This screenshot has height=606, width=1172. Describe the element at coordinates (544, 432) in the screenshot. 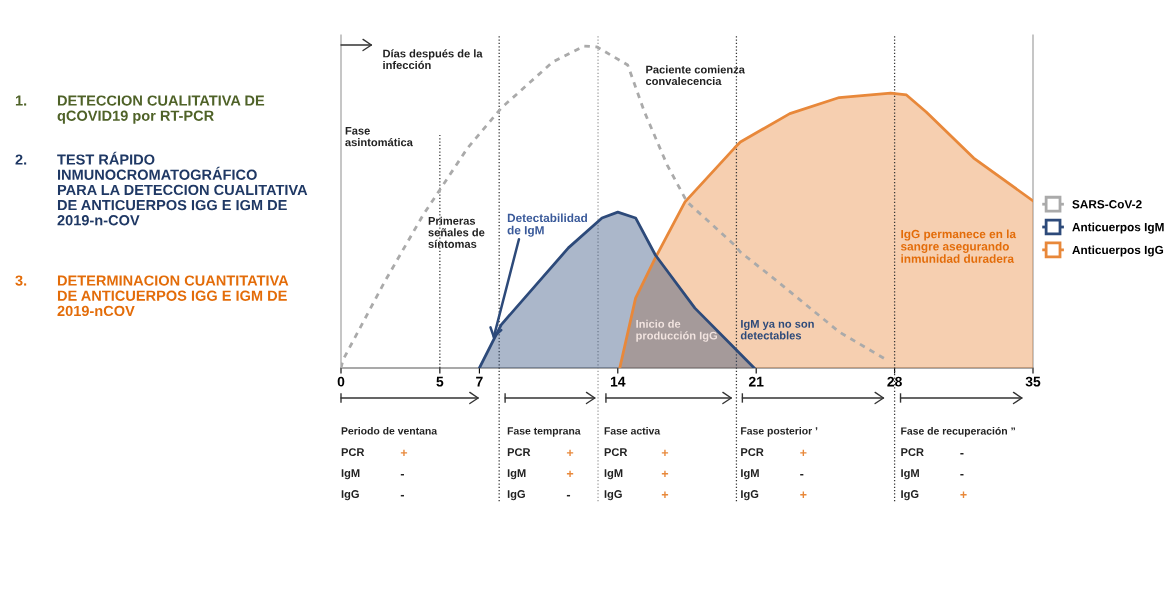

I see `text: Fase temprana` at that location.